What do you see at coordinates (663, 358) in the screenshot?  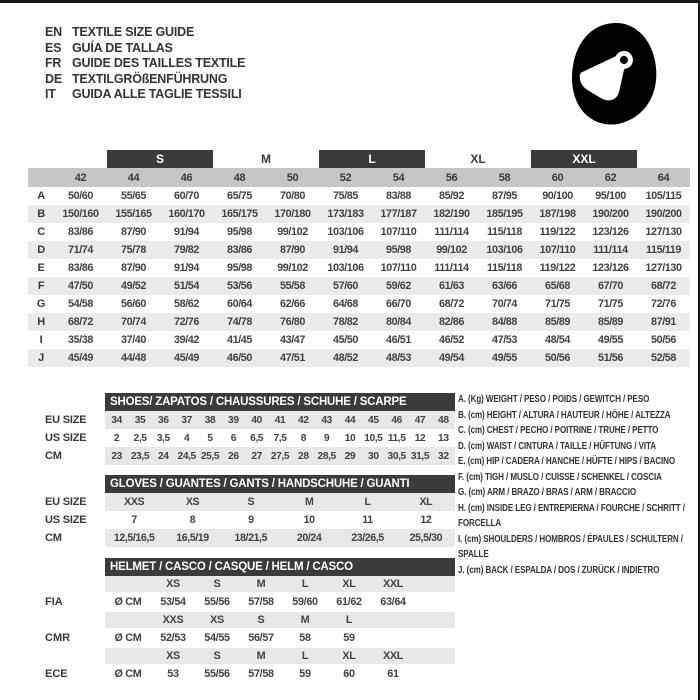 I see `size-value-cell: 52/58` at bounding box center [663, 358].